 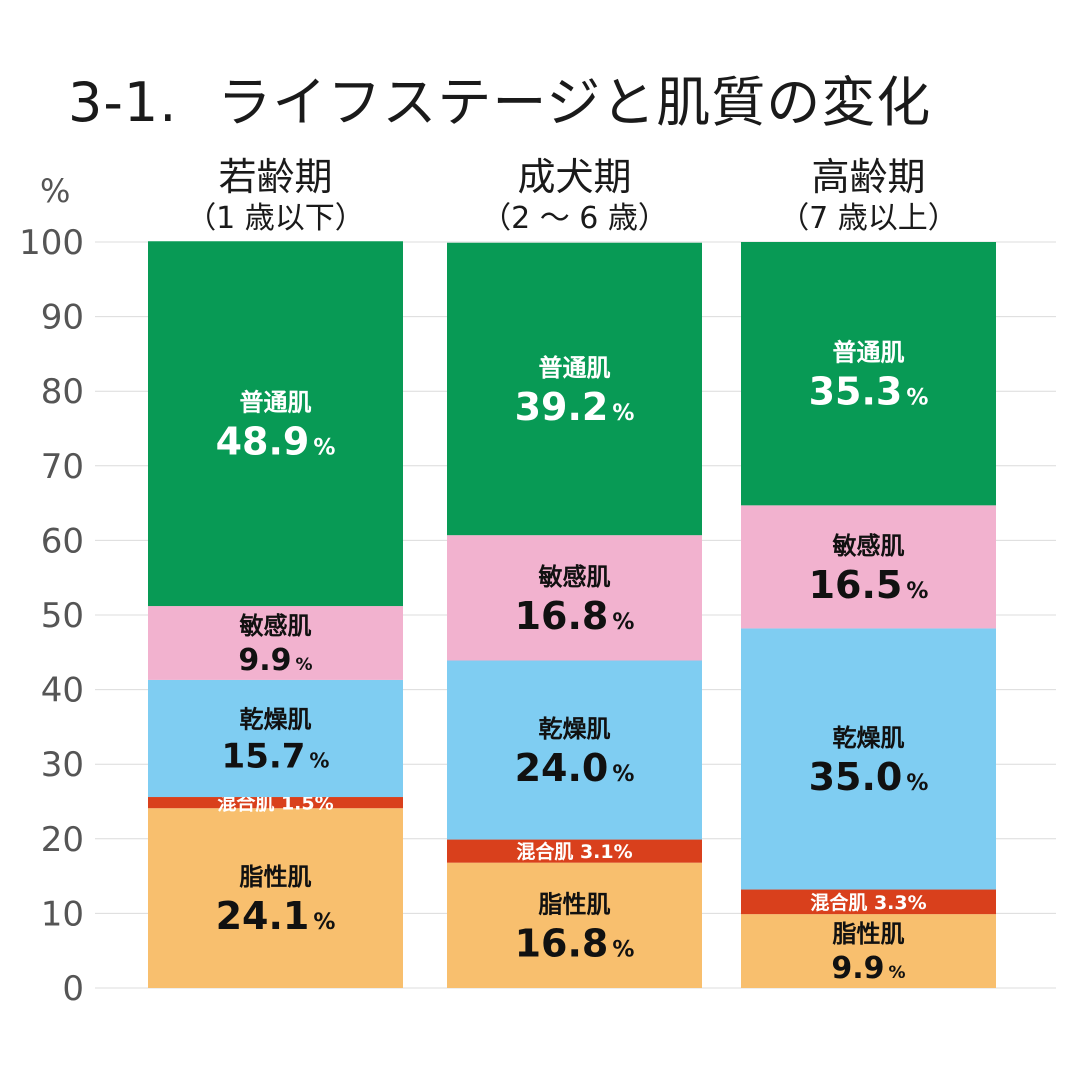 I want to click on category-labels: 若齢期（1 歳以下） 成犬期（2 ～ 6 歳） 高齢期（7 歳以上）, so click(x=572, y=195).